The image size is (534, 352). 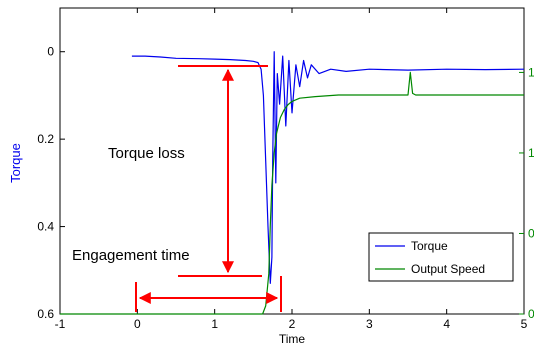 I want to click on y-right-tick-label: 1.5, so click(x=531, y=72).